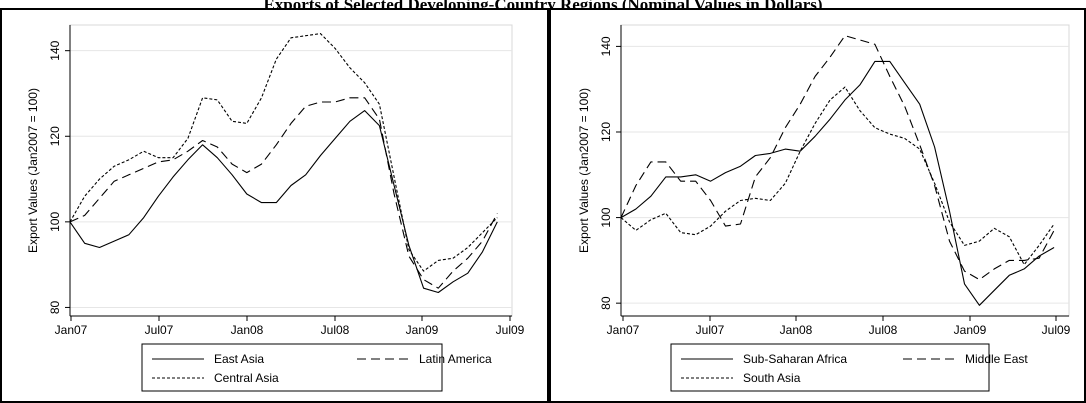 Image resolution: width=1086 pixels, height=403 pixels. Describe the element at coordinates (246, 378) in the screenshot. I see `legend-label: Central Asia` at that location.